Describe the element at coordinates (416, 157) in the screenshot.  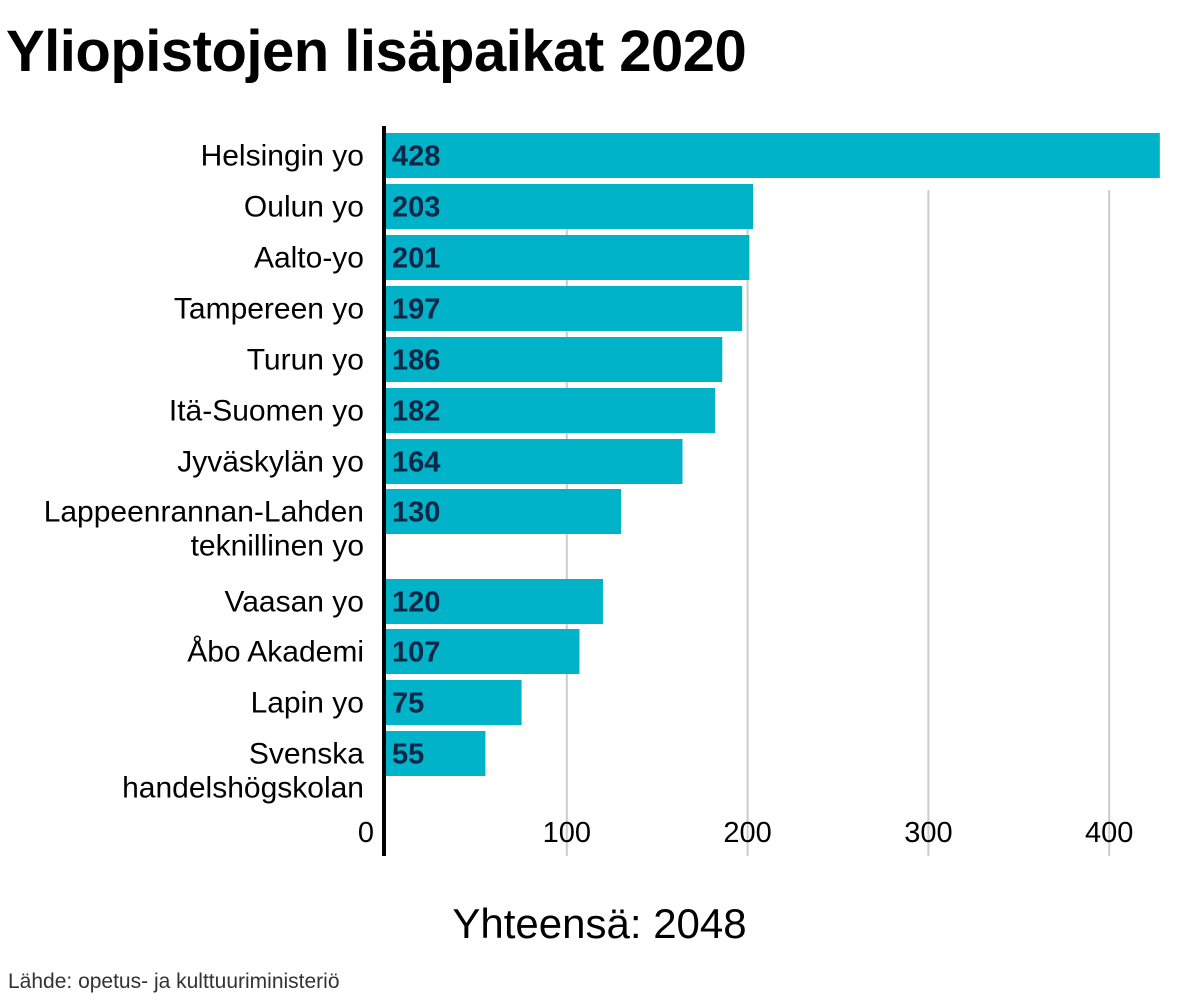
I see `value-label: 428` at that location.